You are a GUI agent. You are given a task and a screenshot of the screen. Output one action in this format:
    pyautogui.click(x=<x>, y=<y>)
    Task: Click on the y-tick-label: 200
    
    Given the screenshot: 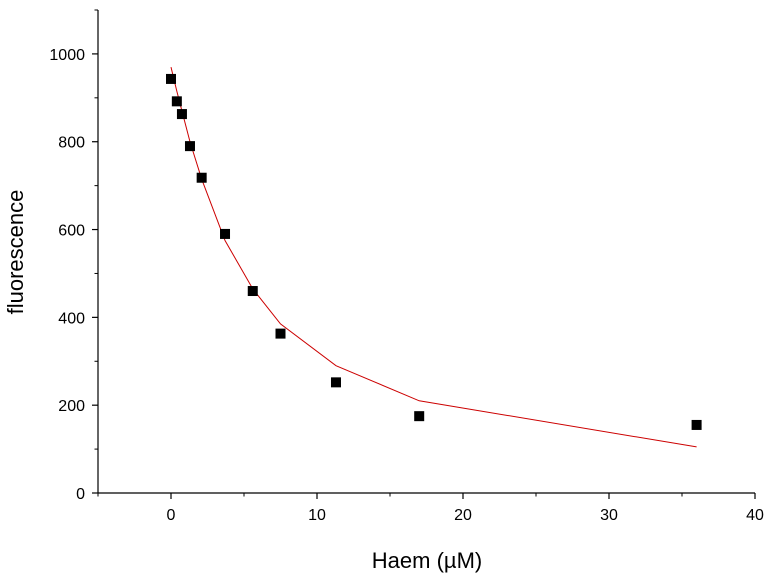 What is the action you would take?
    pyautogui.click(x=71, y=406)
    